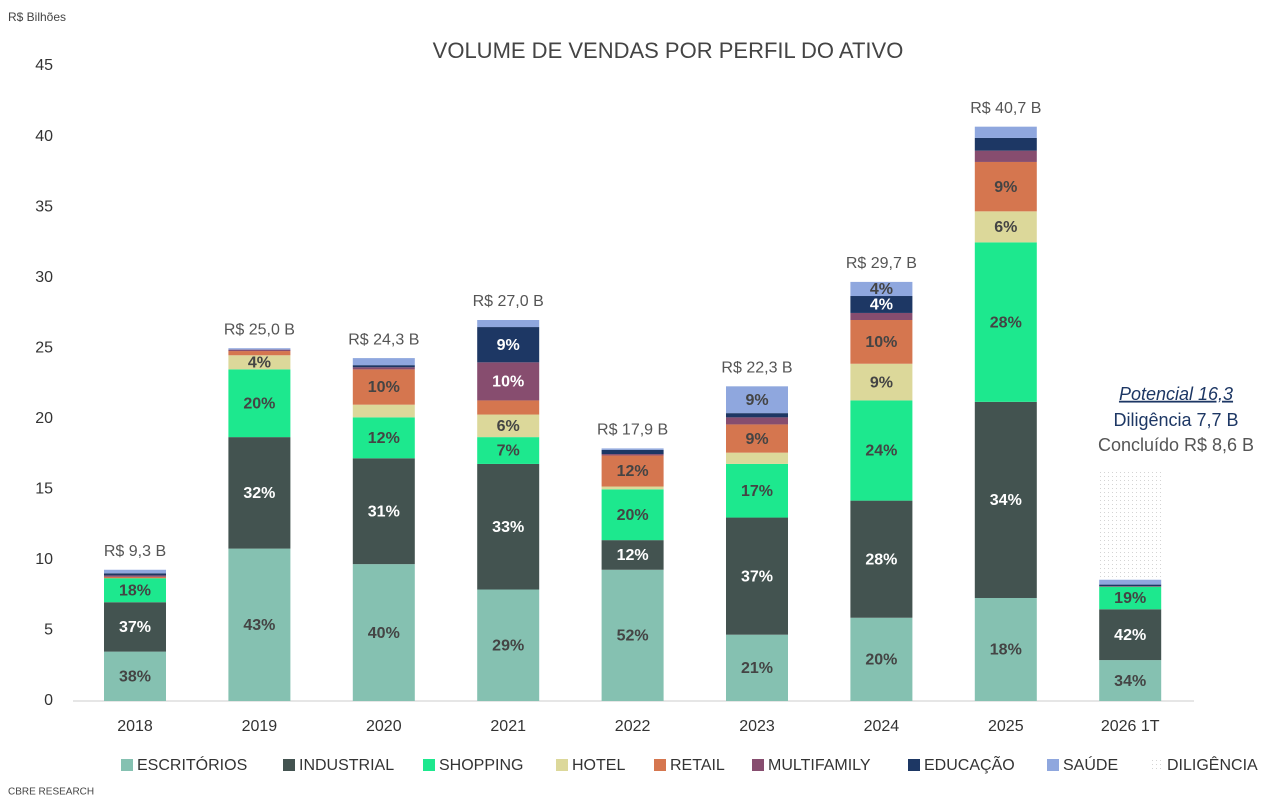 The width and height of the screenshot is (1271, 798). I want to click on y-tick-label: 10, so click(44, 559).